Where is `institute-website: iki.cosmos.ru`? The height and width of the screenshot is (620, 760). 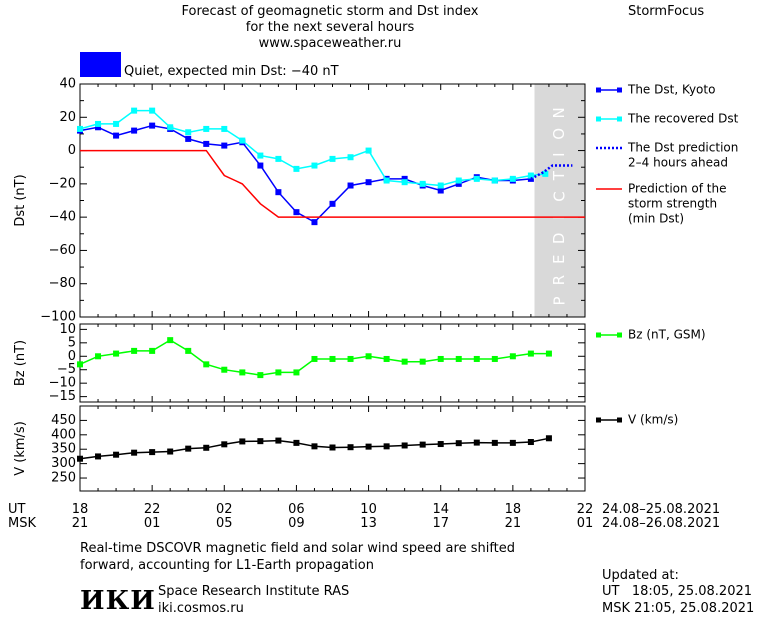
institute-website: iki.cosmos.ru is located at coordinates (201, 608).